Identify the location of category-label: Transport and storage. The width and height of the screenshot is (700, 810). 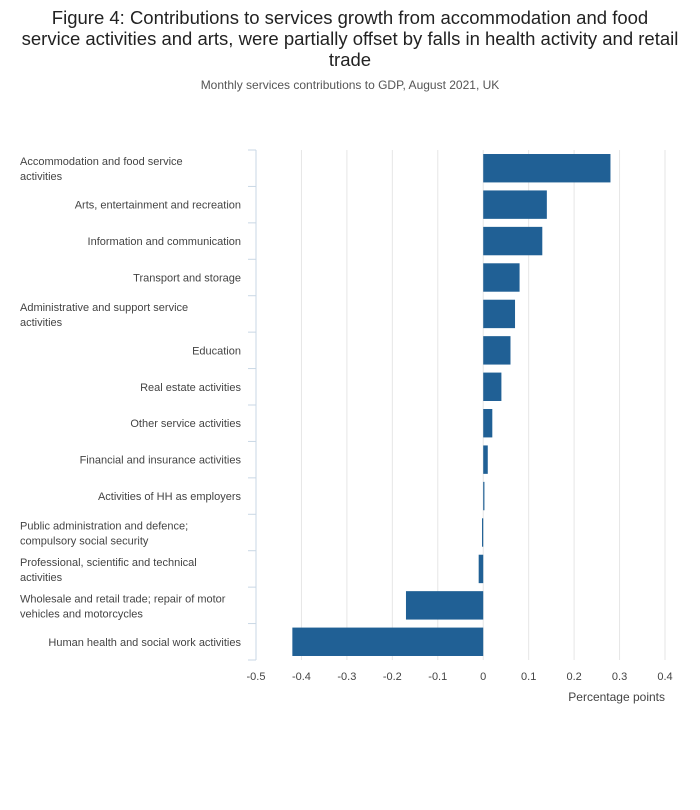
(187, 279).